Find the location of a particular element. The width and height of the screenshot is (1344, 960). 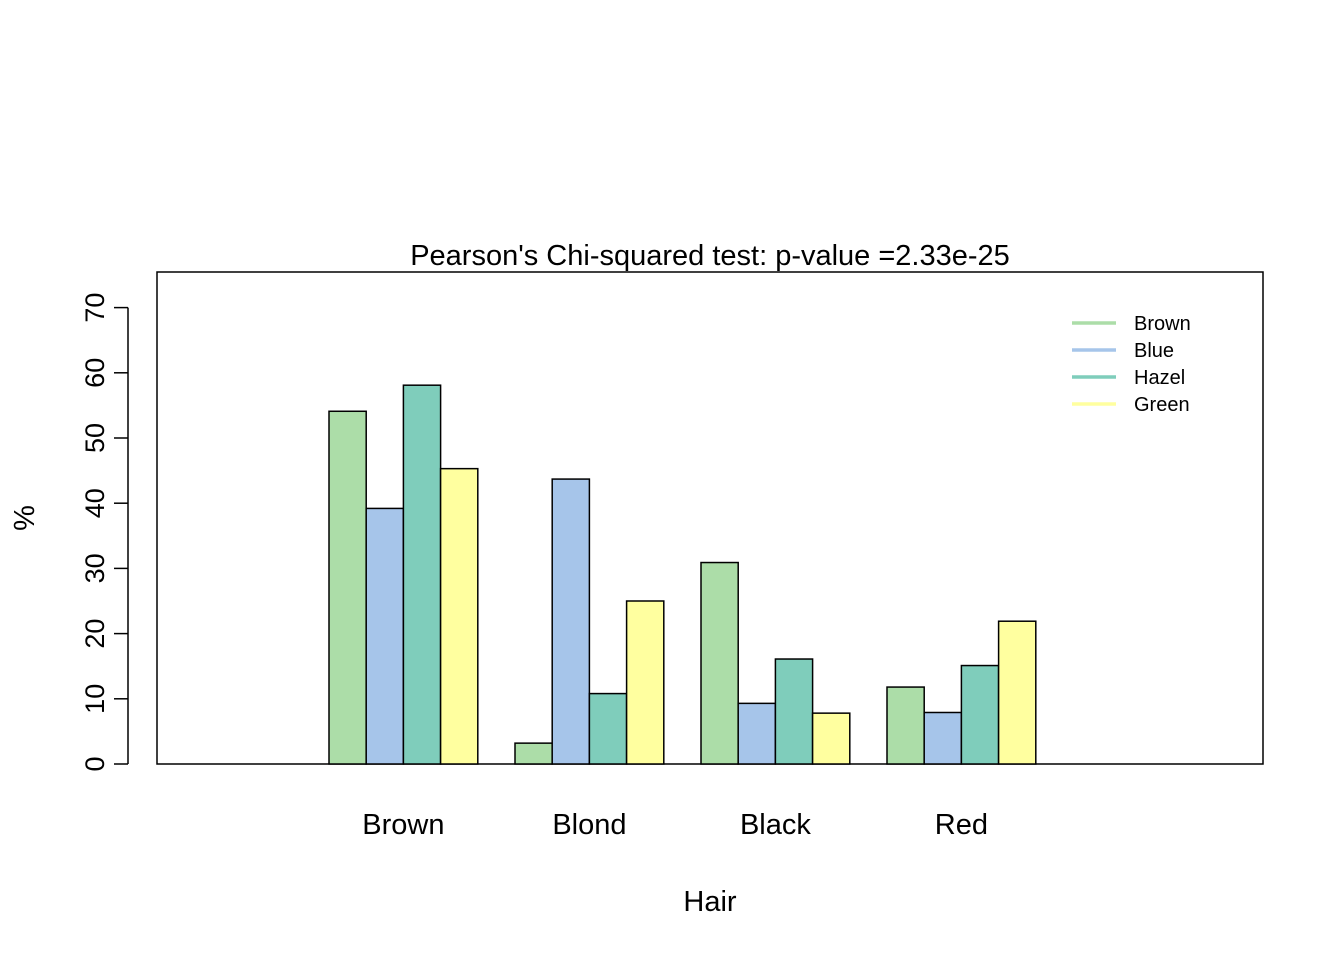

y-tick-label: 0 is located at coordinates (95, 763).